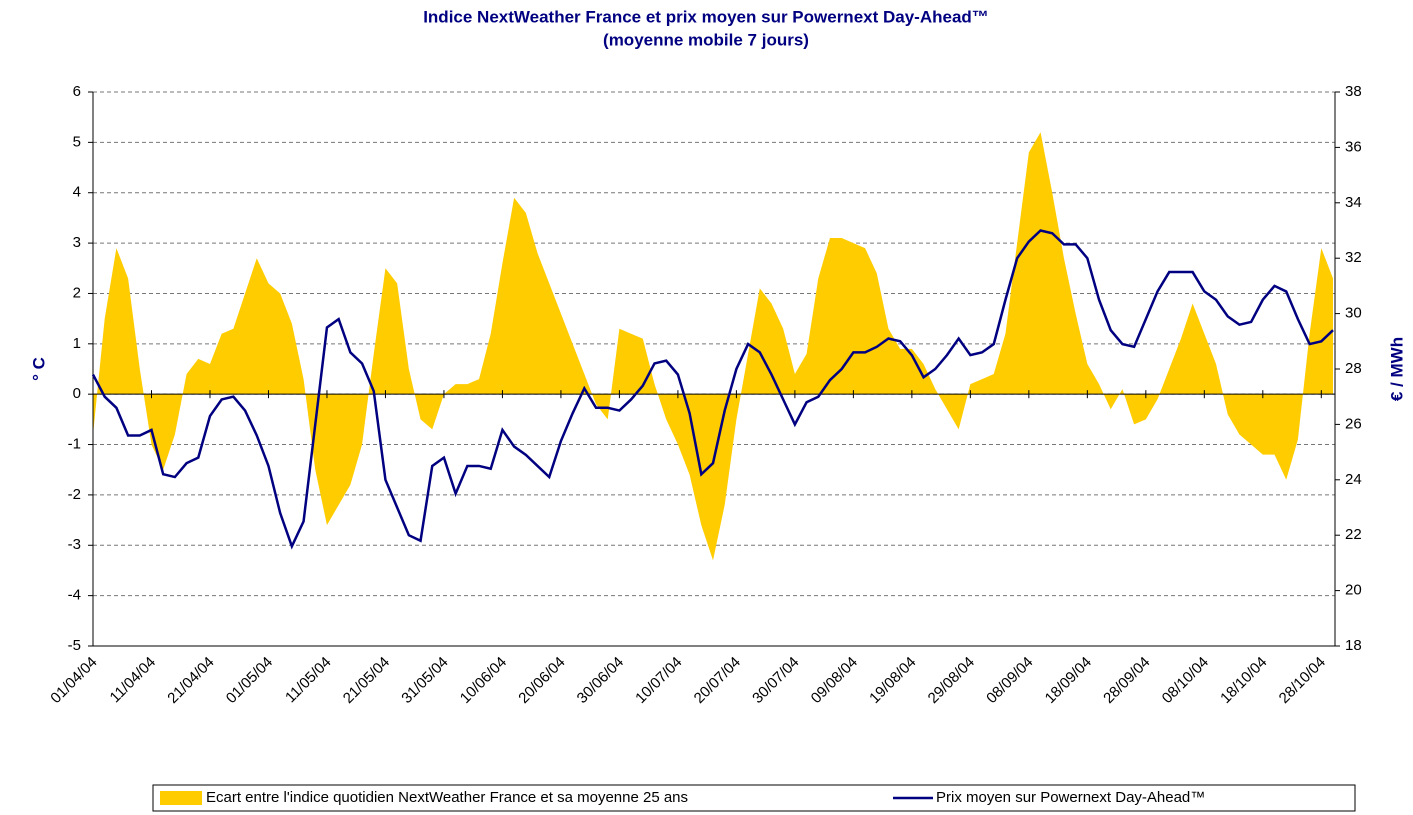 This screenshot has width=1413, height=815. Describe the element at coordinates (1068, 680) in the screenshot. I see `x-tick-label: 18/09/04` at that location.